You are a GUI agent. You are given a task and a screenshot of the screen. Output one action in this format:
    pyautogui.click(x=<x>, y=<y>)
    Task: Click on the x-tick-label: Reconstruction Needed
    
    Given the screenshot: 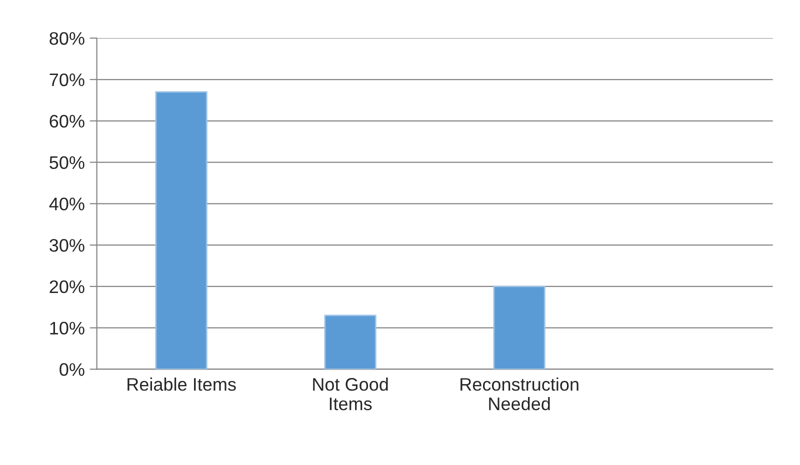 What is the action you would take?
    pyautogui.click(x=519, y=394)
    